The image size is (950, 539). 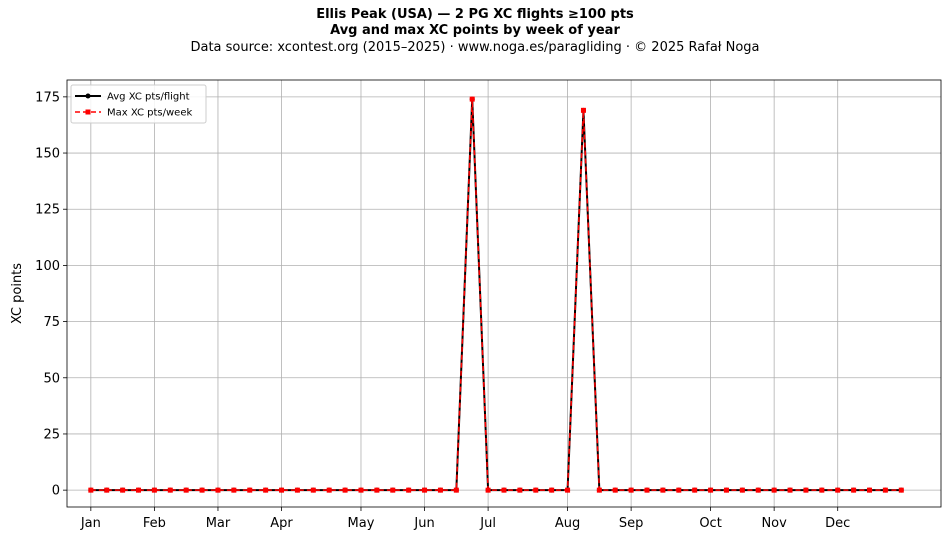 What do you see at coordinates (149, 113) in the screenshot?
I see `legend-max-label: Max XC pts/week` at bounding box center [149, 113].